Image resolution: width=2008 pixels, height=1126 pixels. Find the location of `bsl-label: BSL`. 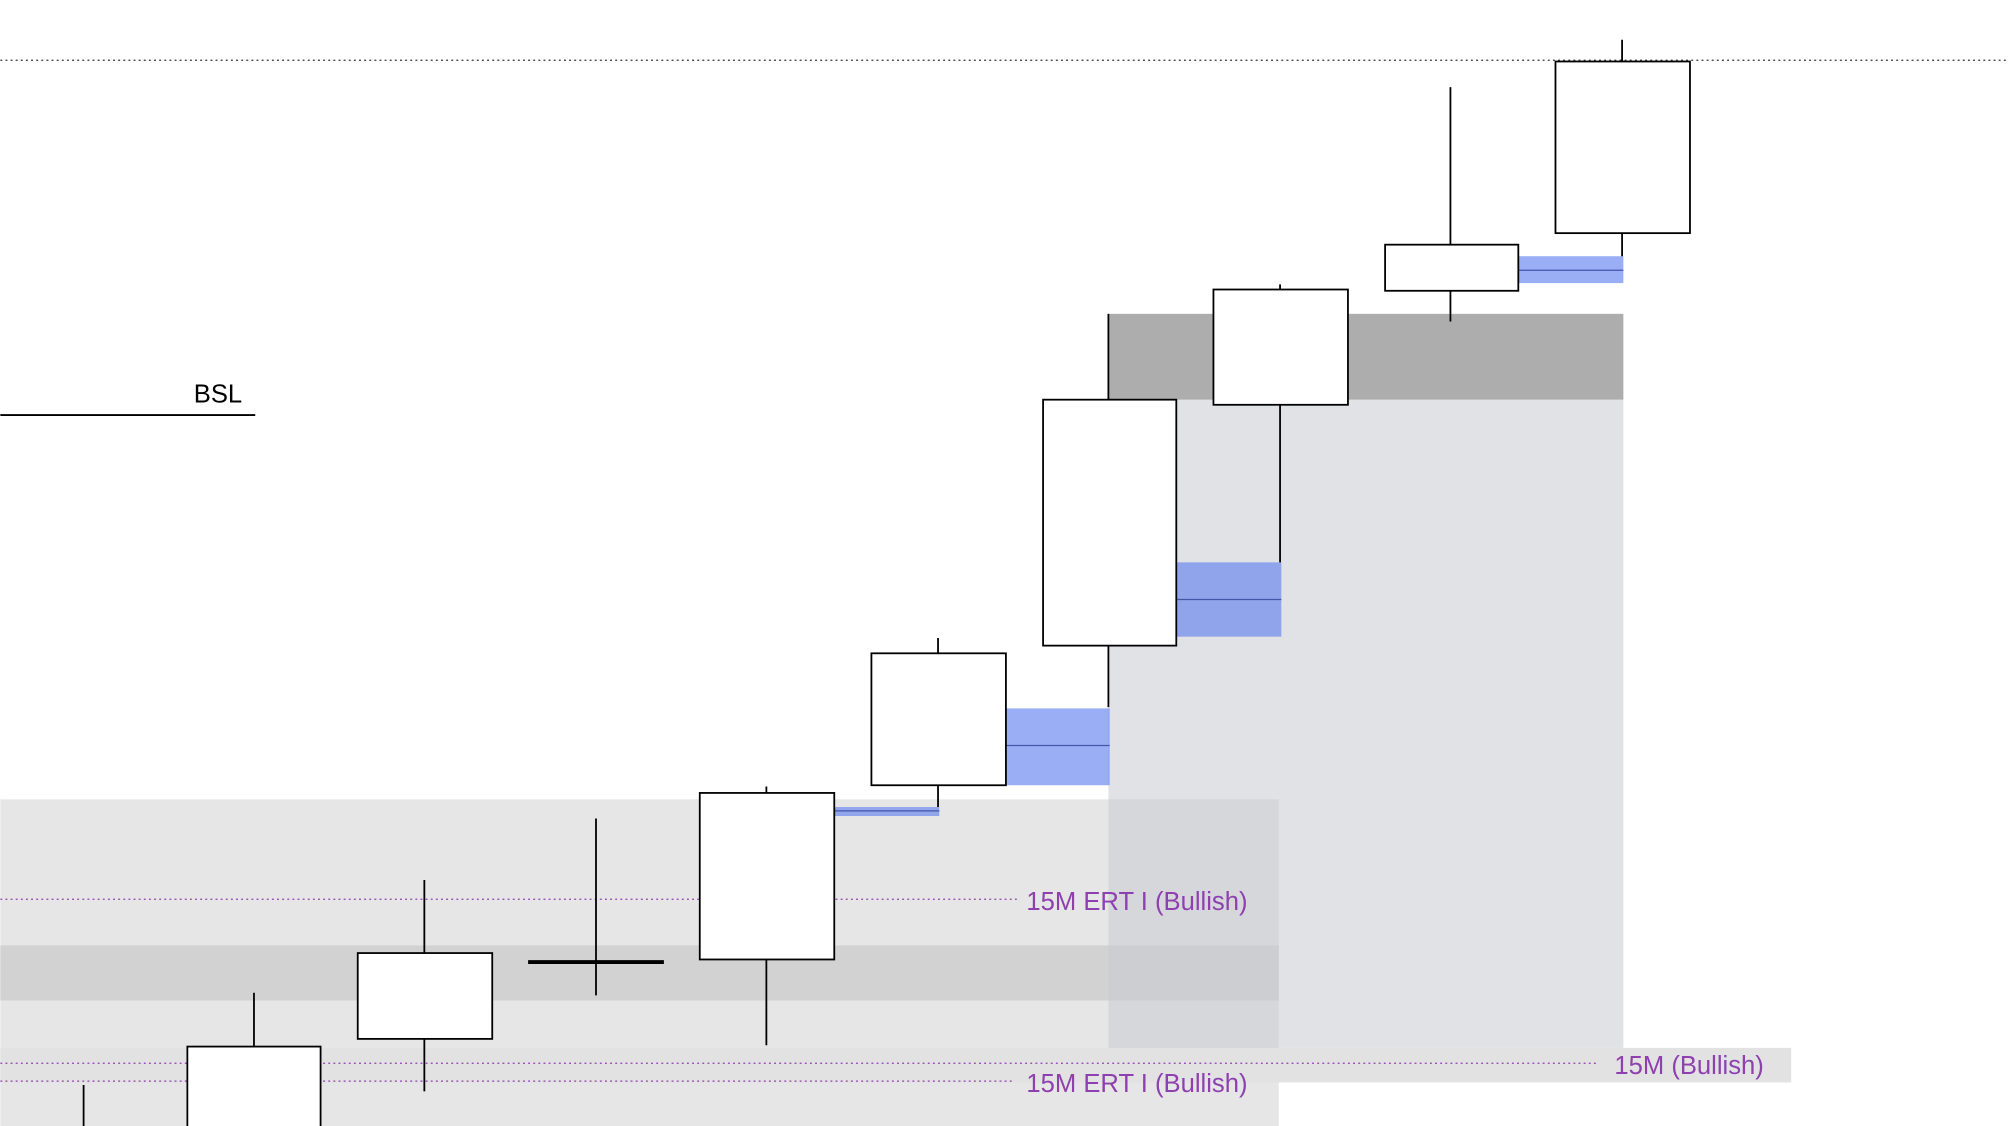

bsl-label: BSL is located at coordinates (218, 395).